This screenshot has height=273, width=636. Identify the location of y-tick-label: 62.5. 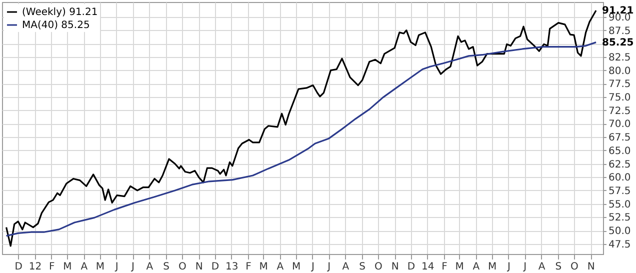
(619, 164).